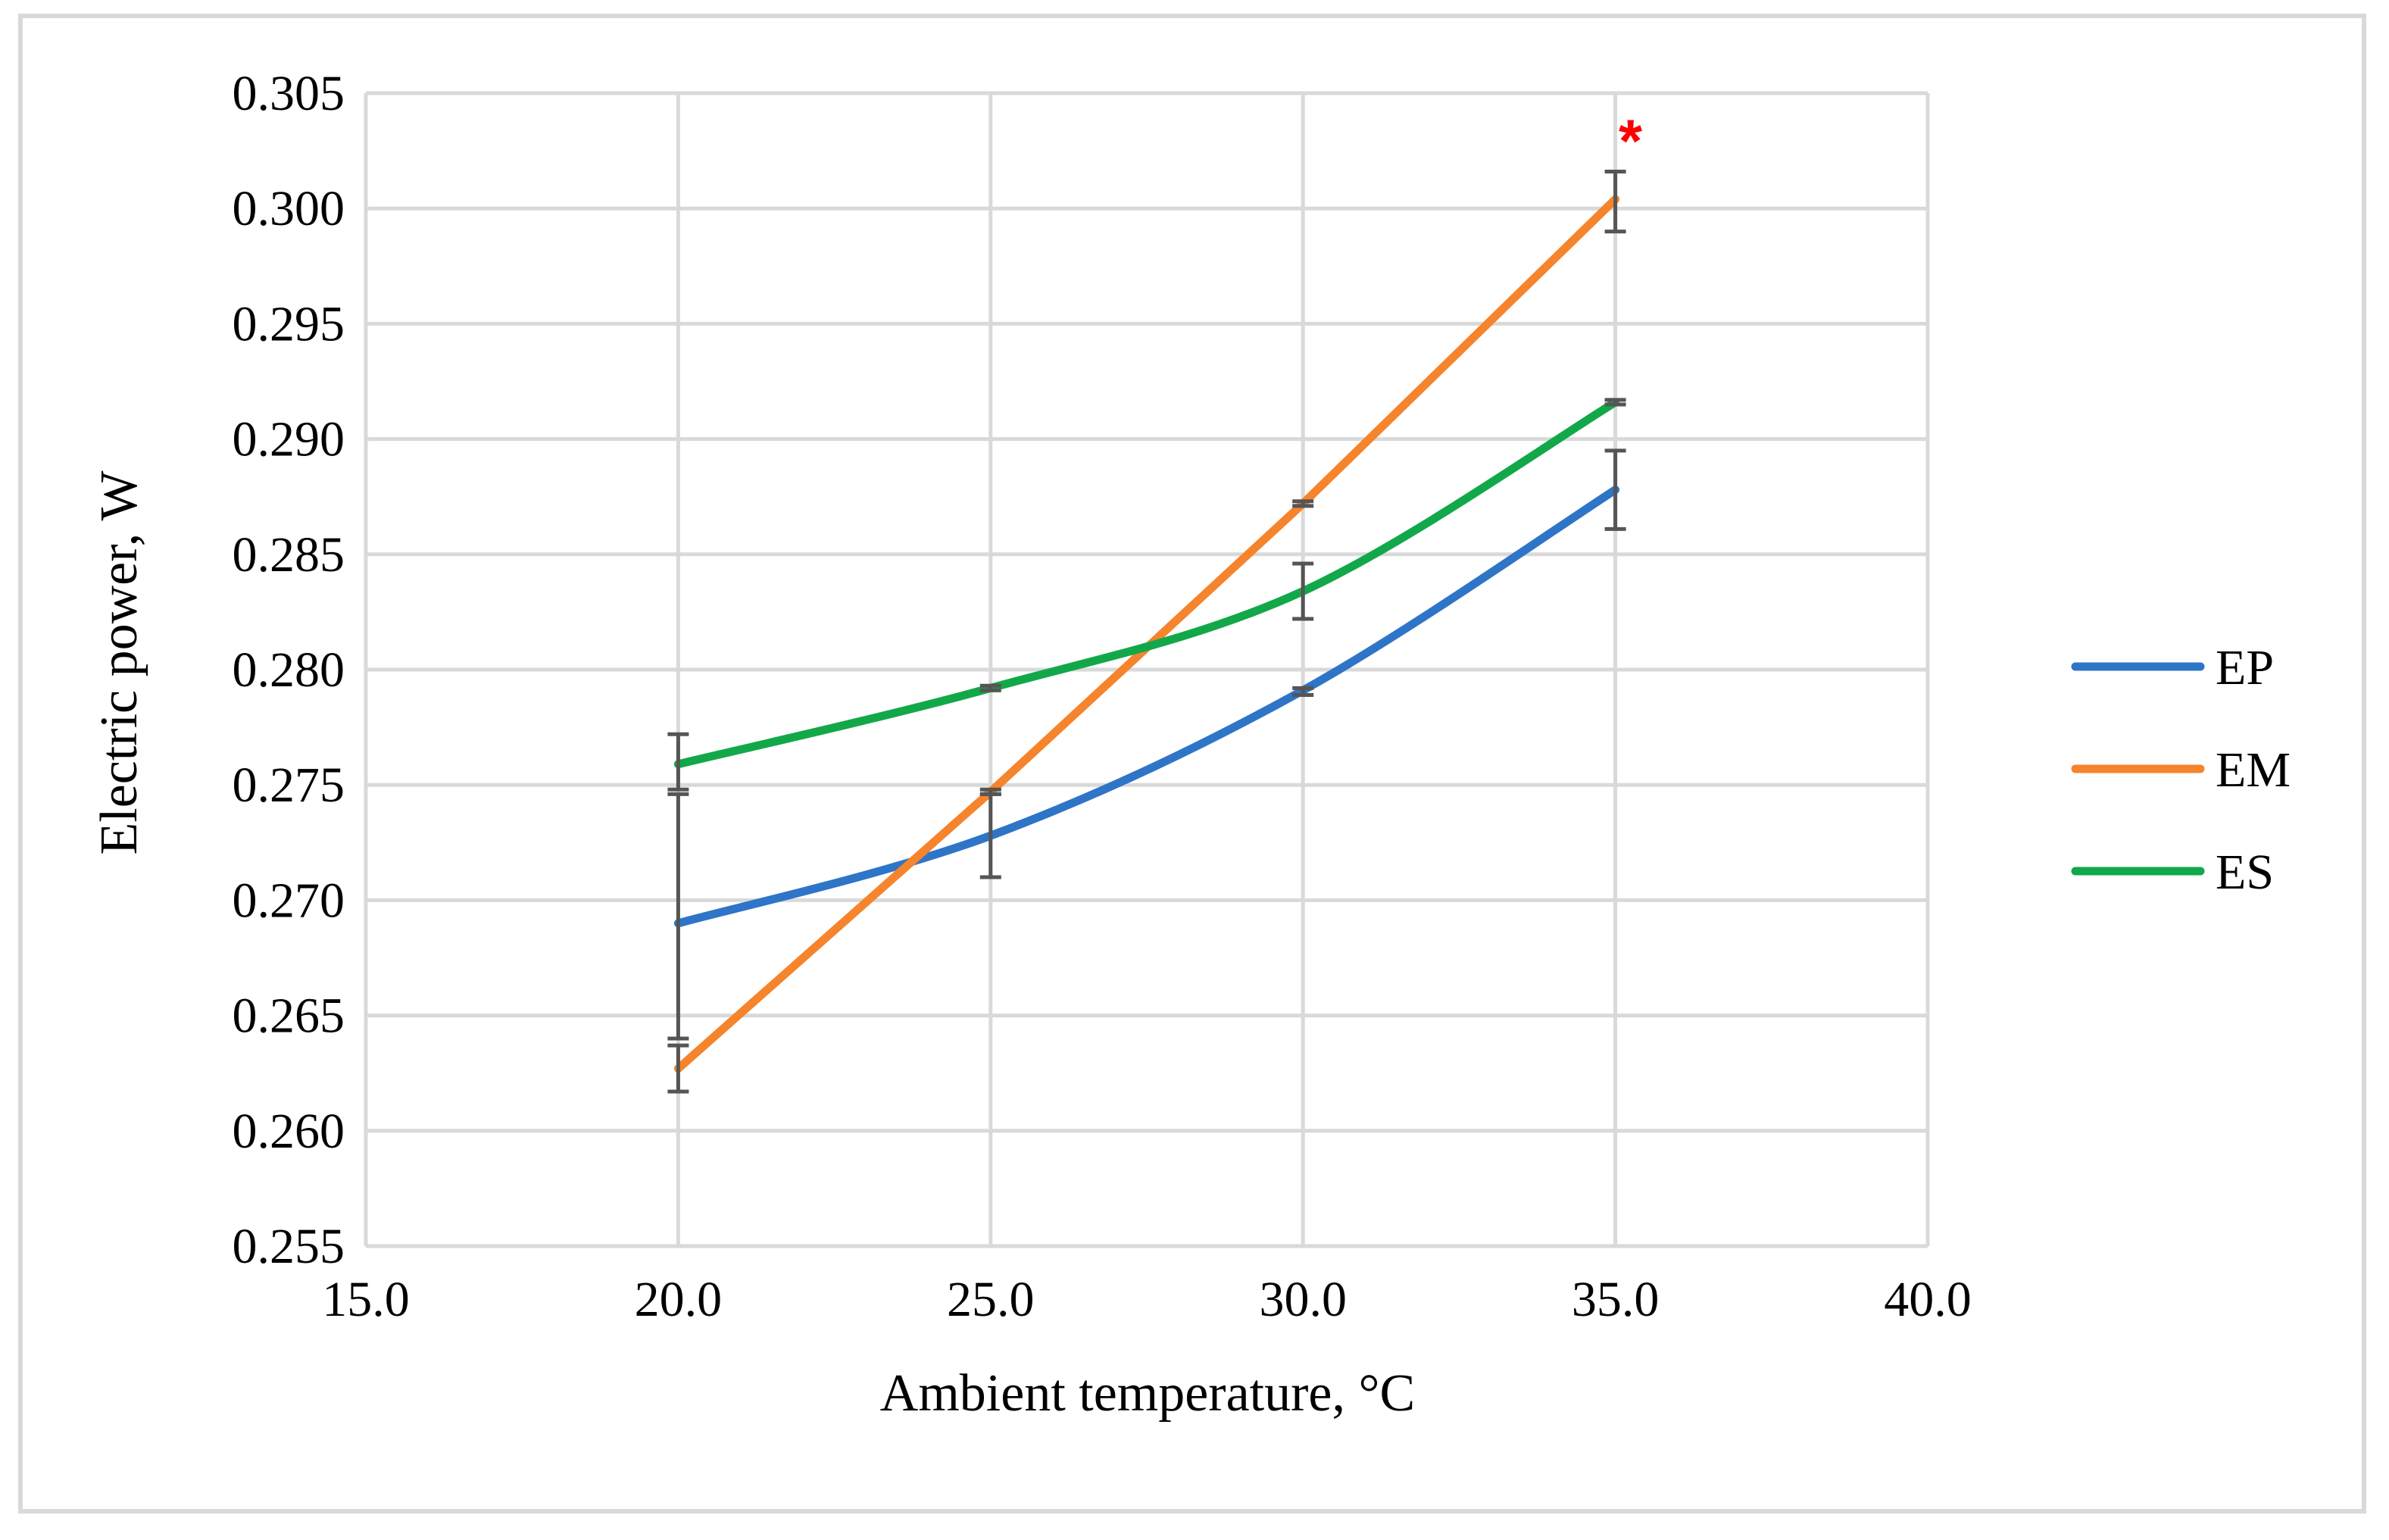  I want to click on legend-item-em: EM, so click(2181, 770).